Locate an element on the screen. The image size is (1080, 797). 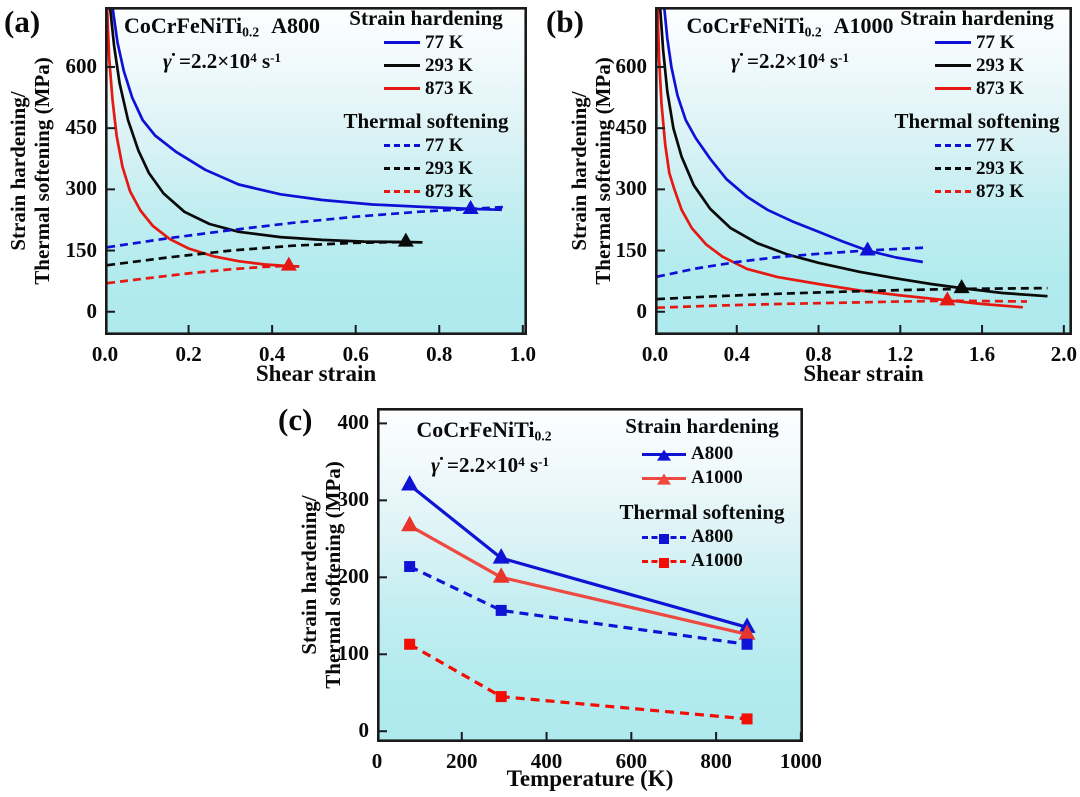
x-tick-label: 2.0 is located at coordinates (1063, 354).